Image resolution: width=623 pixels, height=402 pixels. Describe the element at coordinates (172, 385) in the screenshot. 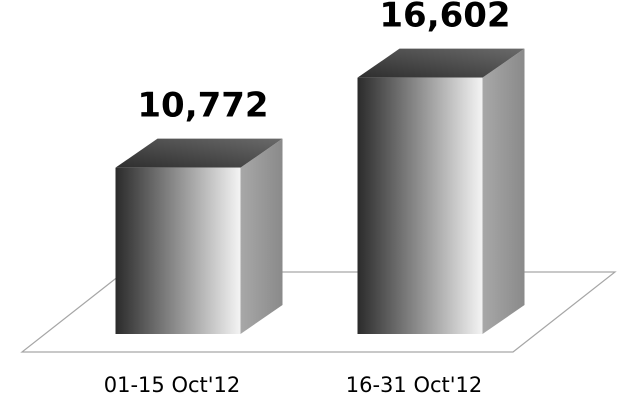

I see `category-label: 01-15 Oct'12` at that location.